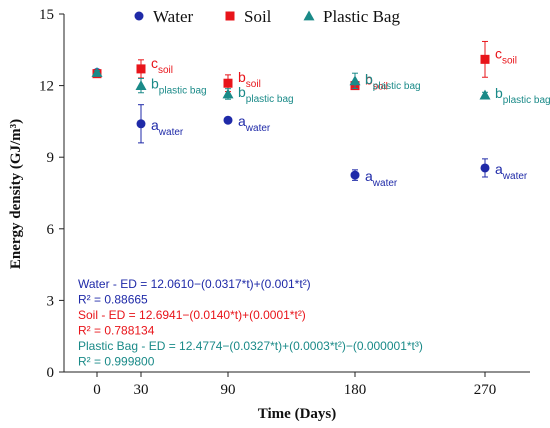 This screenshot has width=550, height=428. I want to click on y-axis-title: Energy density (GJ/m³), so click(16, 194).